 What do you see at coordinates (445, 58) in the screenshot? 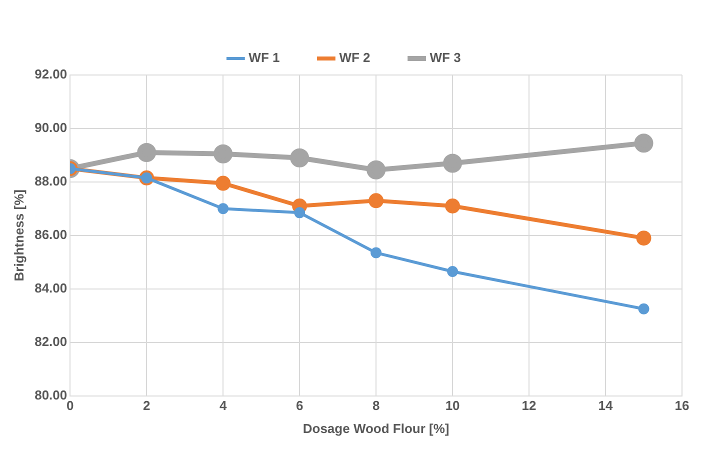
I see `legend-label: WF 3` at bounding box center [445, 58].